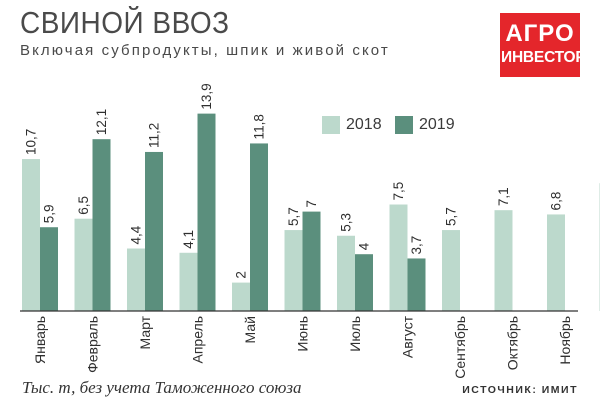 This screenshot has width=600, height=413. Describe the element at coordinates (311, 204) in the screenshot. I see `value-label-2019-6: 7` at that location.